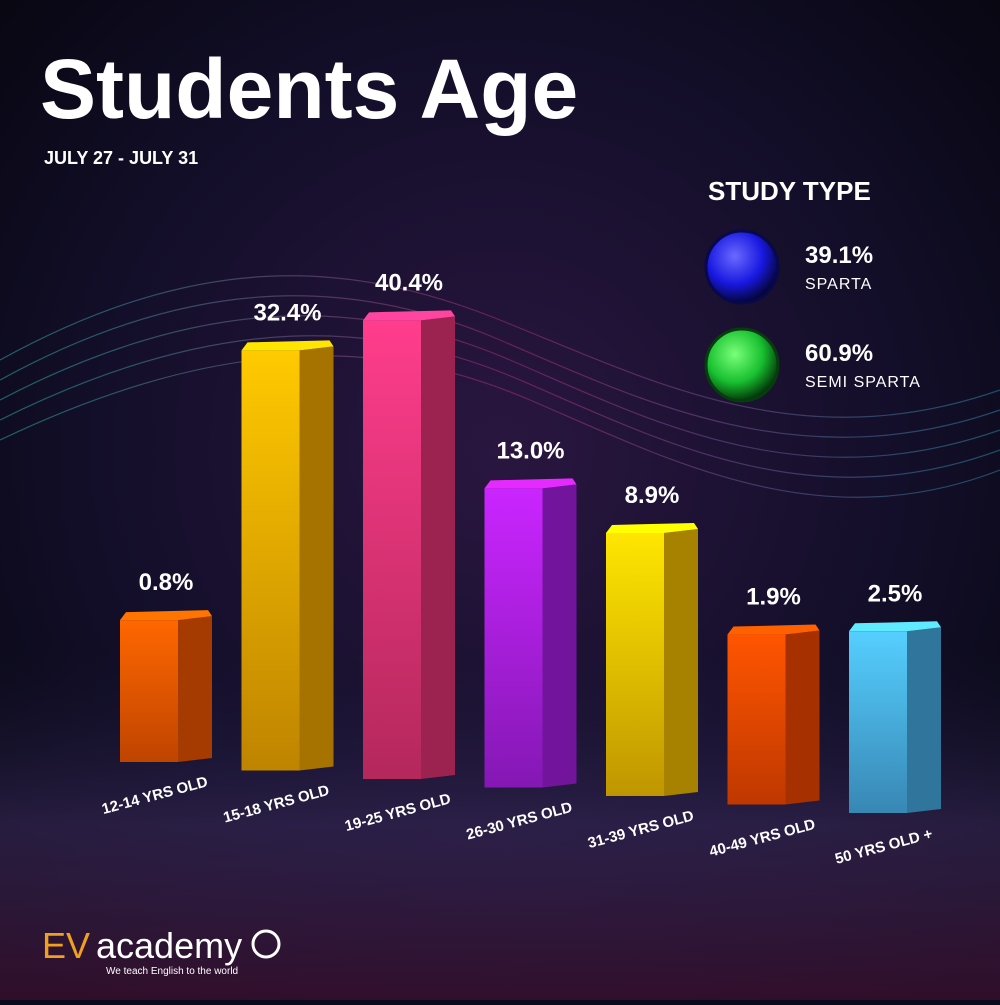 Image resolution: width=1000 pixels, height=1005 pixels. Describe the element at coordinates (530, 450) in the screenshot. I see `value-label: 13.0%` at that location.